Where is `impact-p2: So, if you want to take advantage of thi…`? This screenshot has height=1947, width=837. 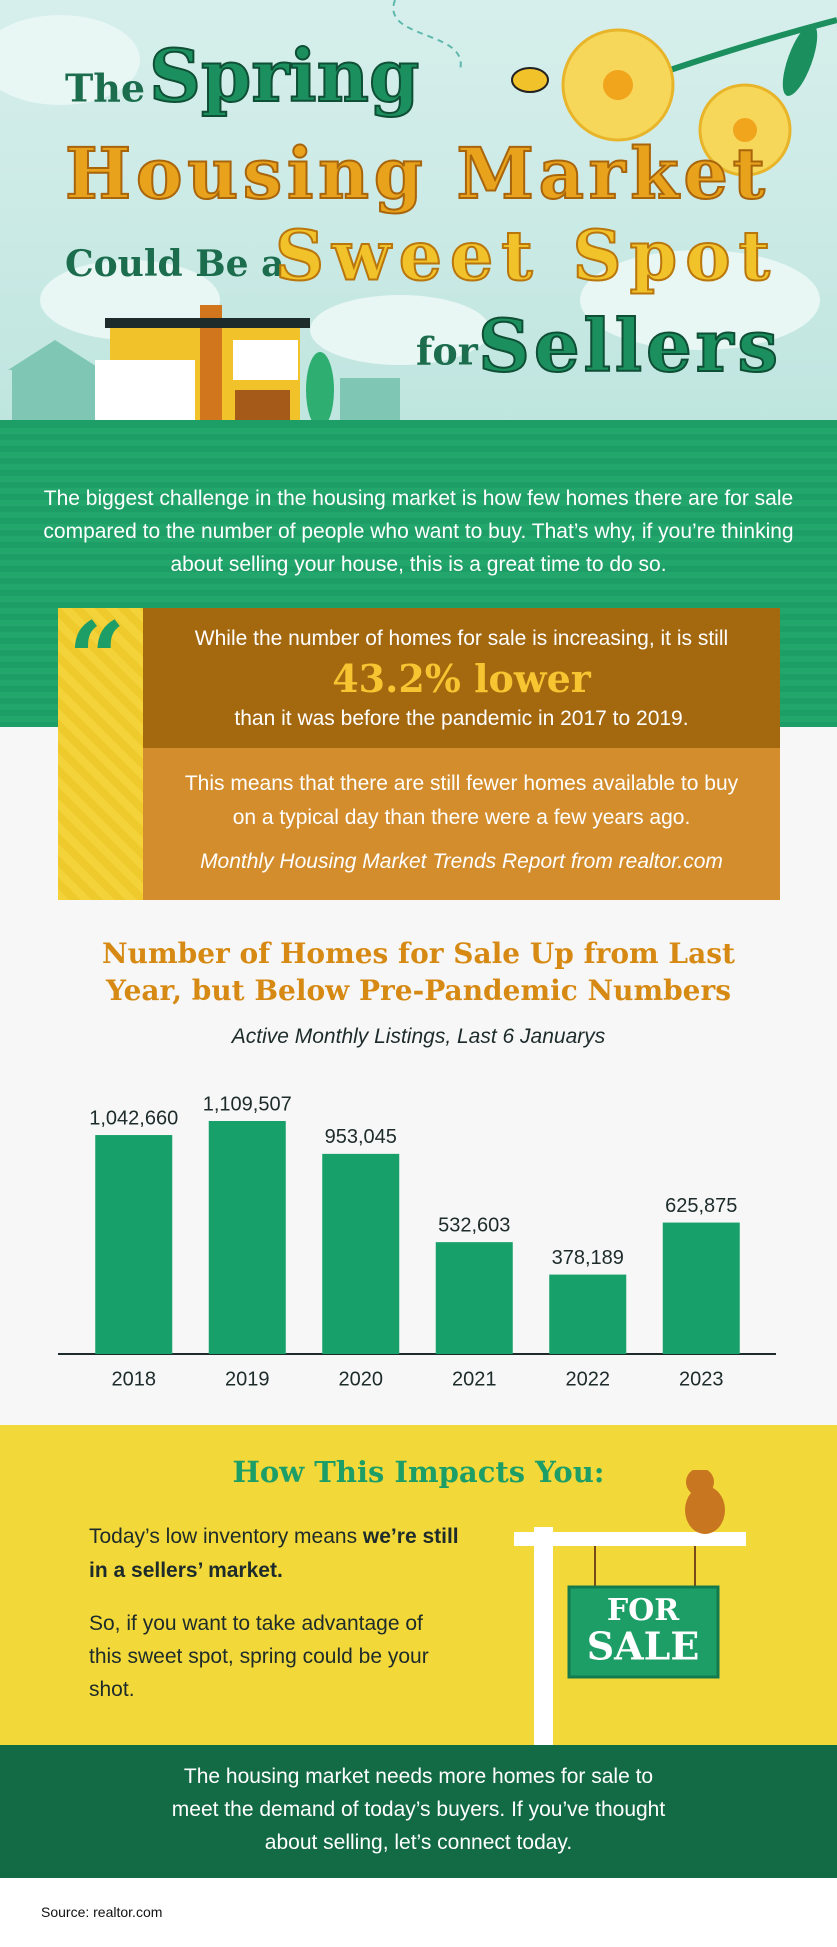 impact-p2: So, if you want to take advantage of thi… is located at coordinates (259, 1656).